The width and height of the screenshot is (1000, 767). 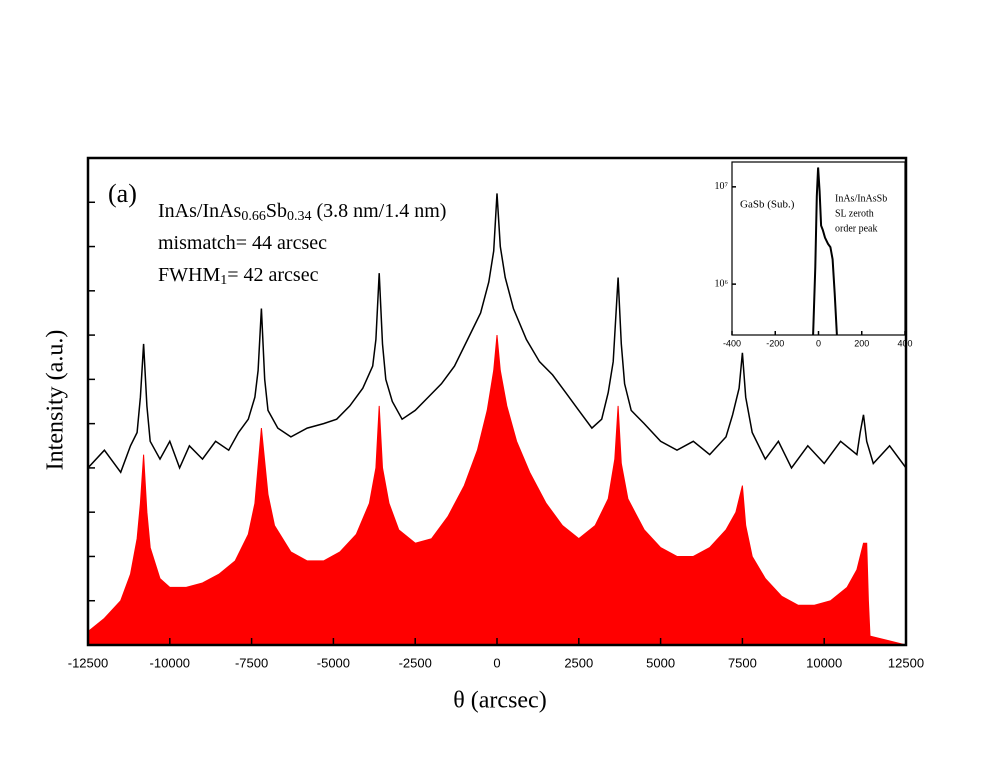 I want to click on y-axis-title: Intensity (a.u.), so click(x=56, y=400).